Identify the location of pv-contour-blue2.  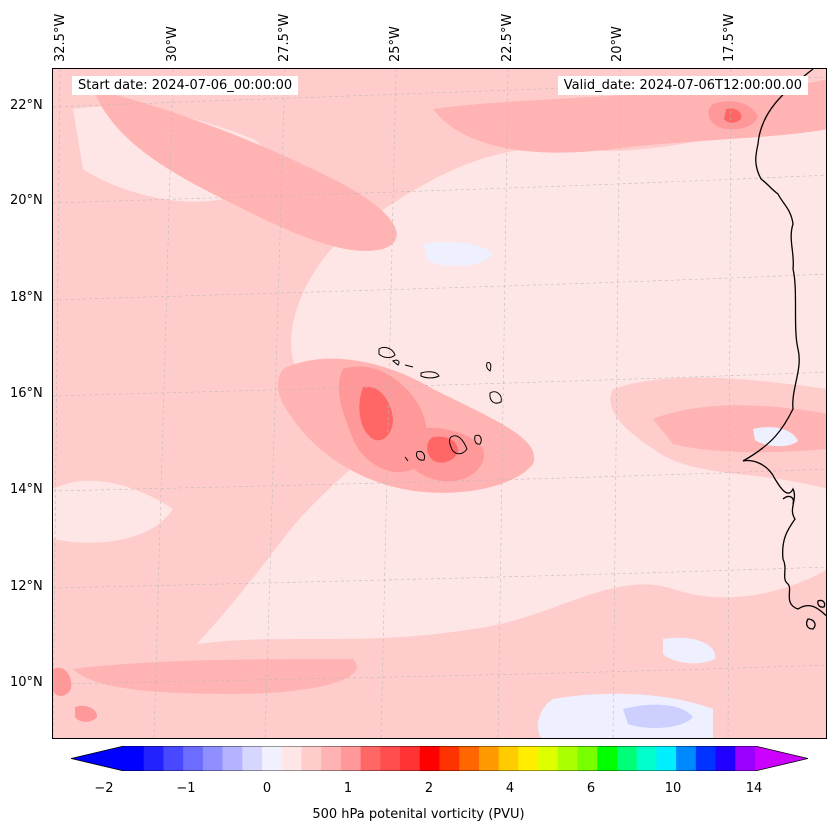
(658, 716).